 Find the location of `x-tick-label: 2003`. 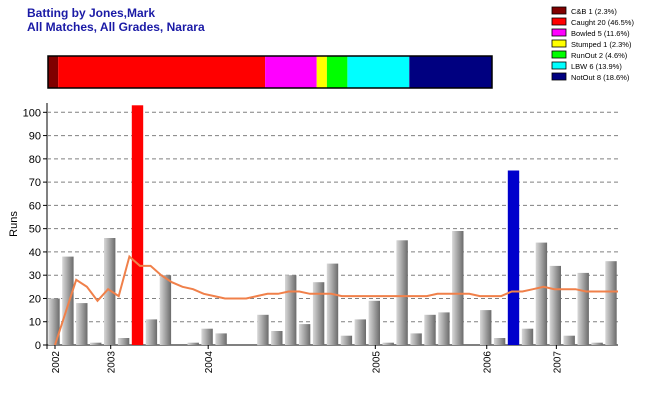

x-tick-label: 2003 is located at coordinates (112, 362).